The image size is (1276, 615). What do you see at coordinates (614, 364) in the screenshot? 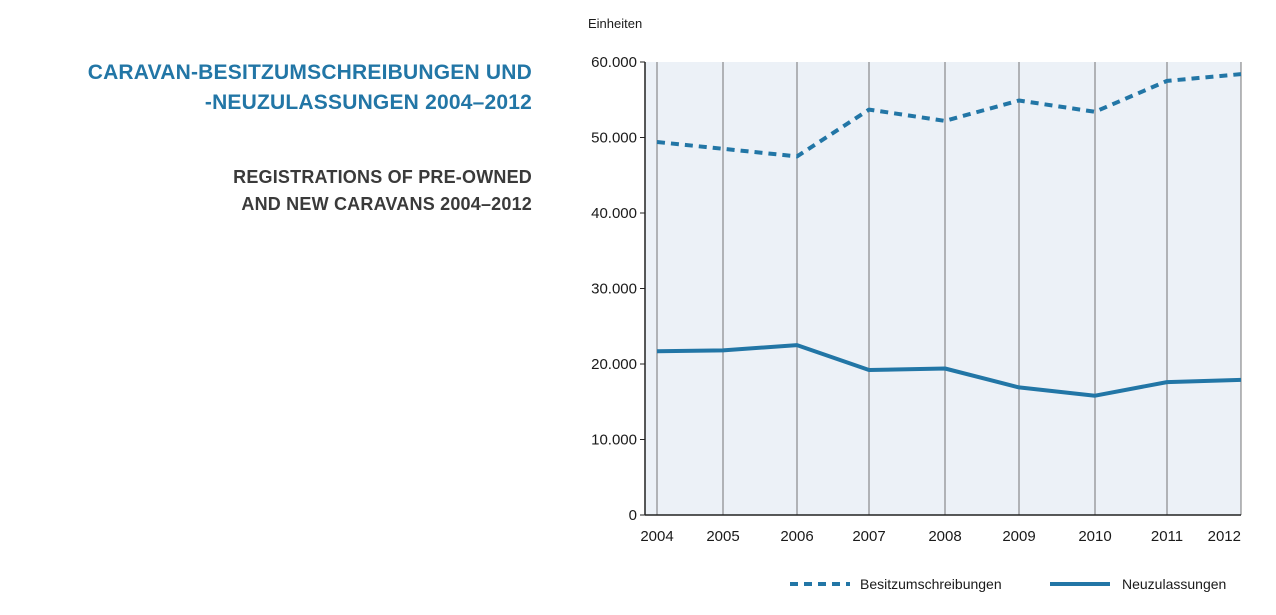
I see `y-tick-label: 20.000` at bounding box center [614, 364].